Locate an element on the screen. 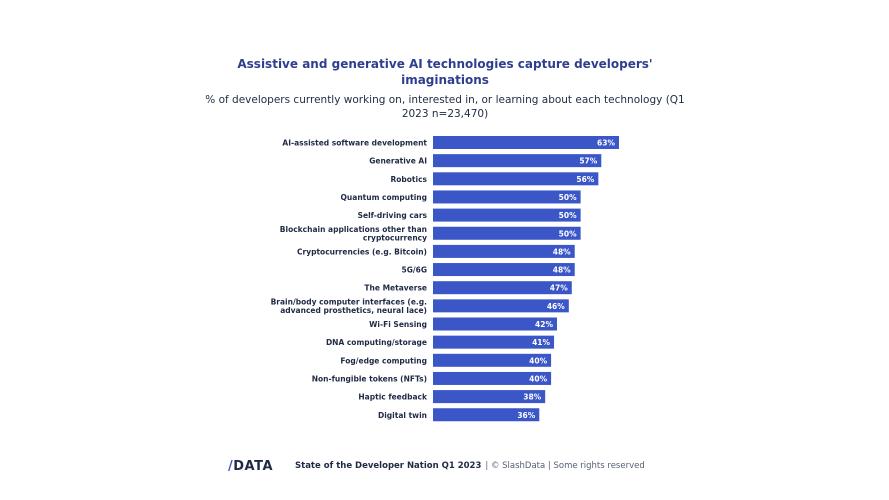  category-label: Haptic feedback is located at coordinates (393, 397).